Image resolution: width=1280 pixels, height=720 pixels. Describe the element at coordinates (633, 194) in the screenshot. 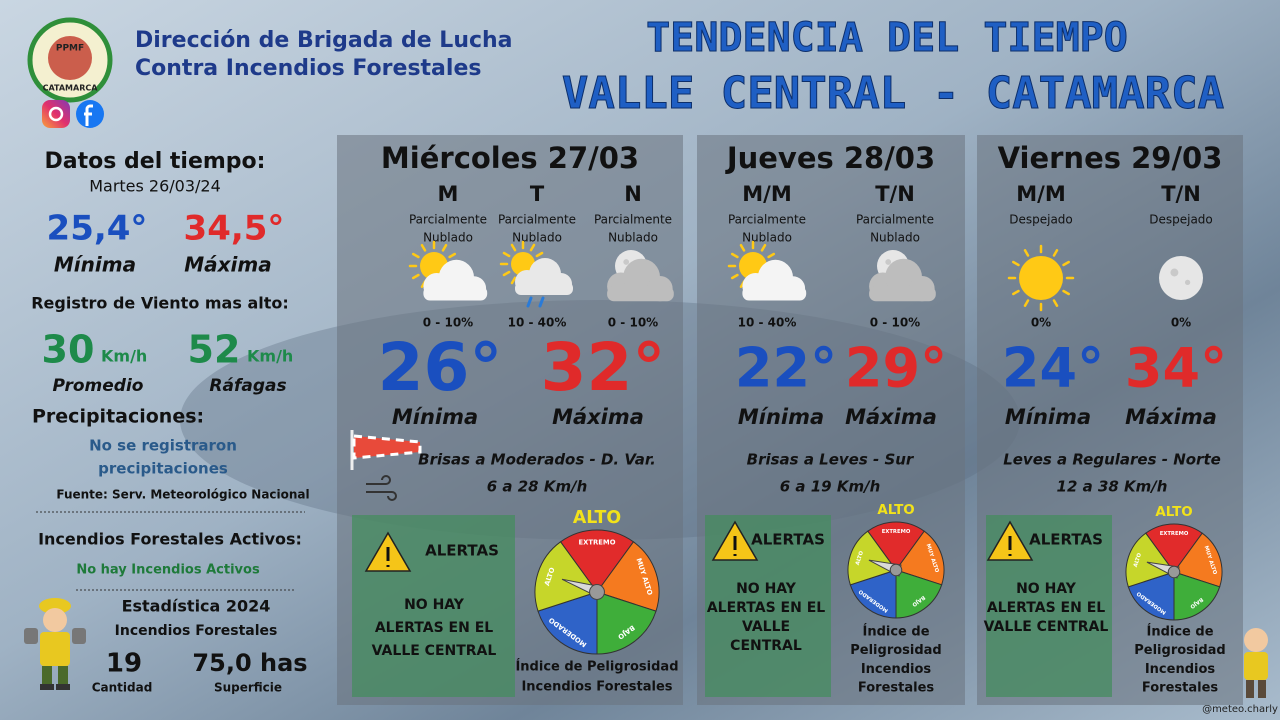

I see `period-label: N` at that location.